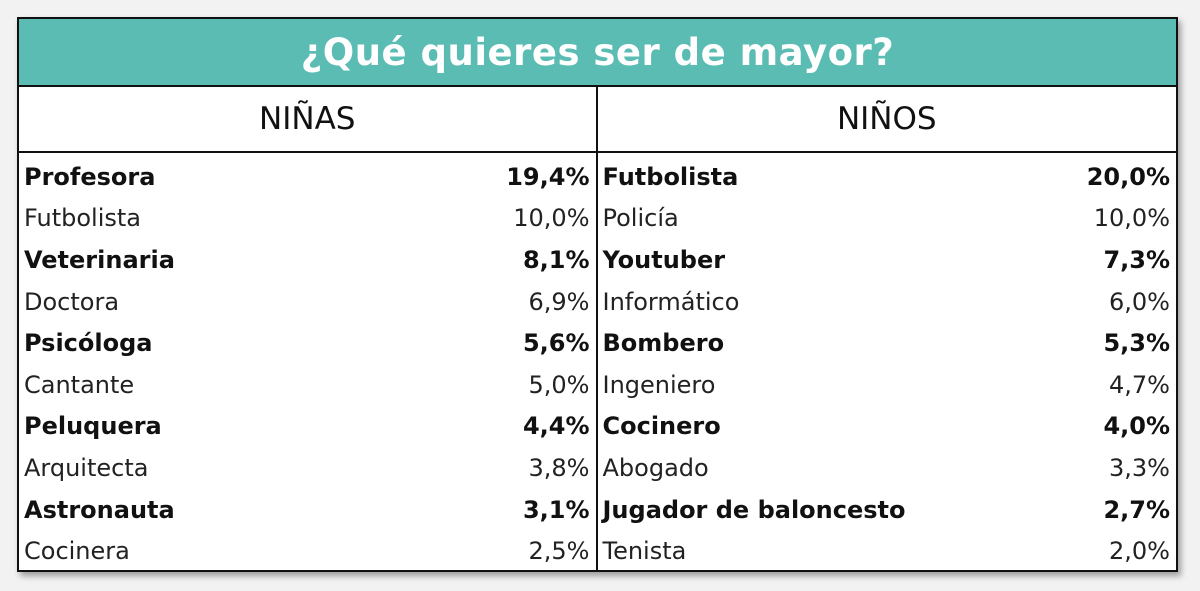 The height and width of the screenshot is (591, 1200). Describe the element at coordinates (556, 426) in the screenshot. I see `job-percentage: 4,4%` at that location.